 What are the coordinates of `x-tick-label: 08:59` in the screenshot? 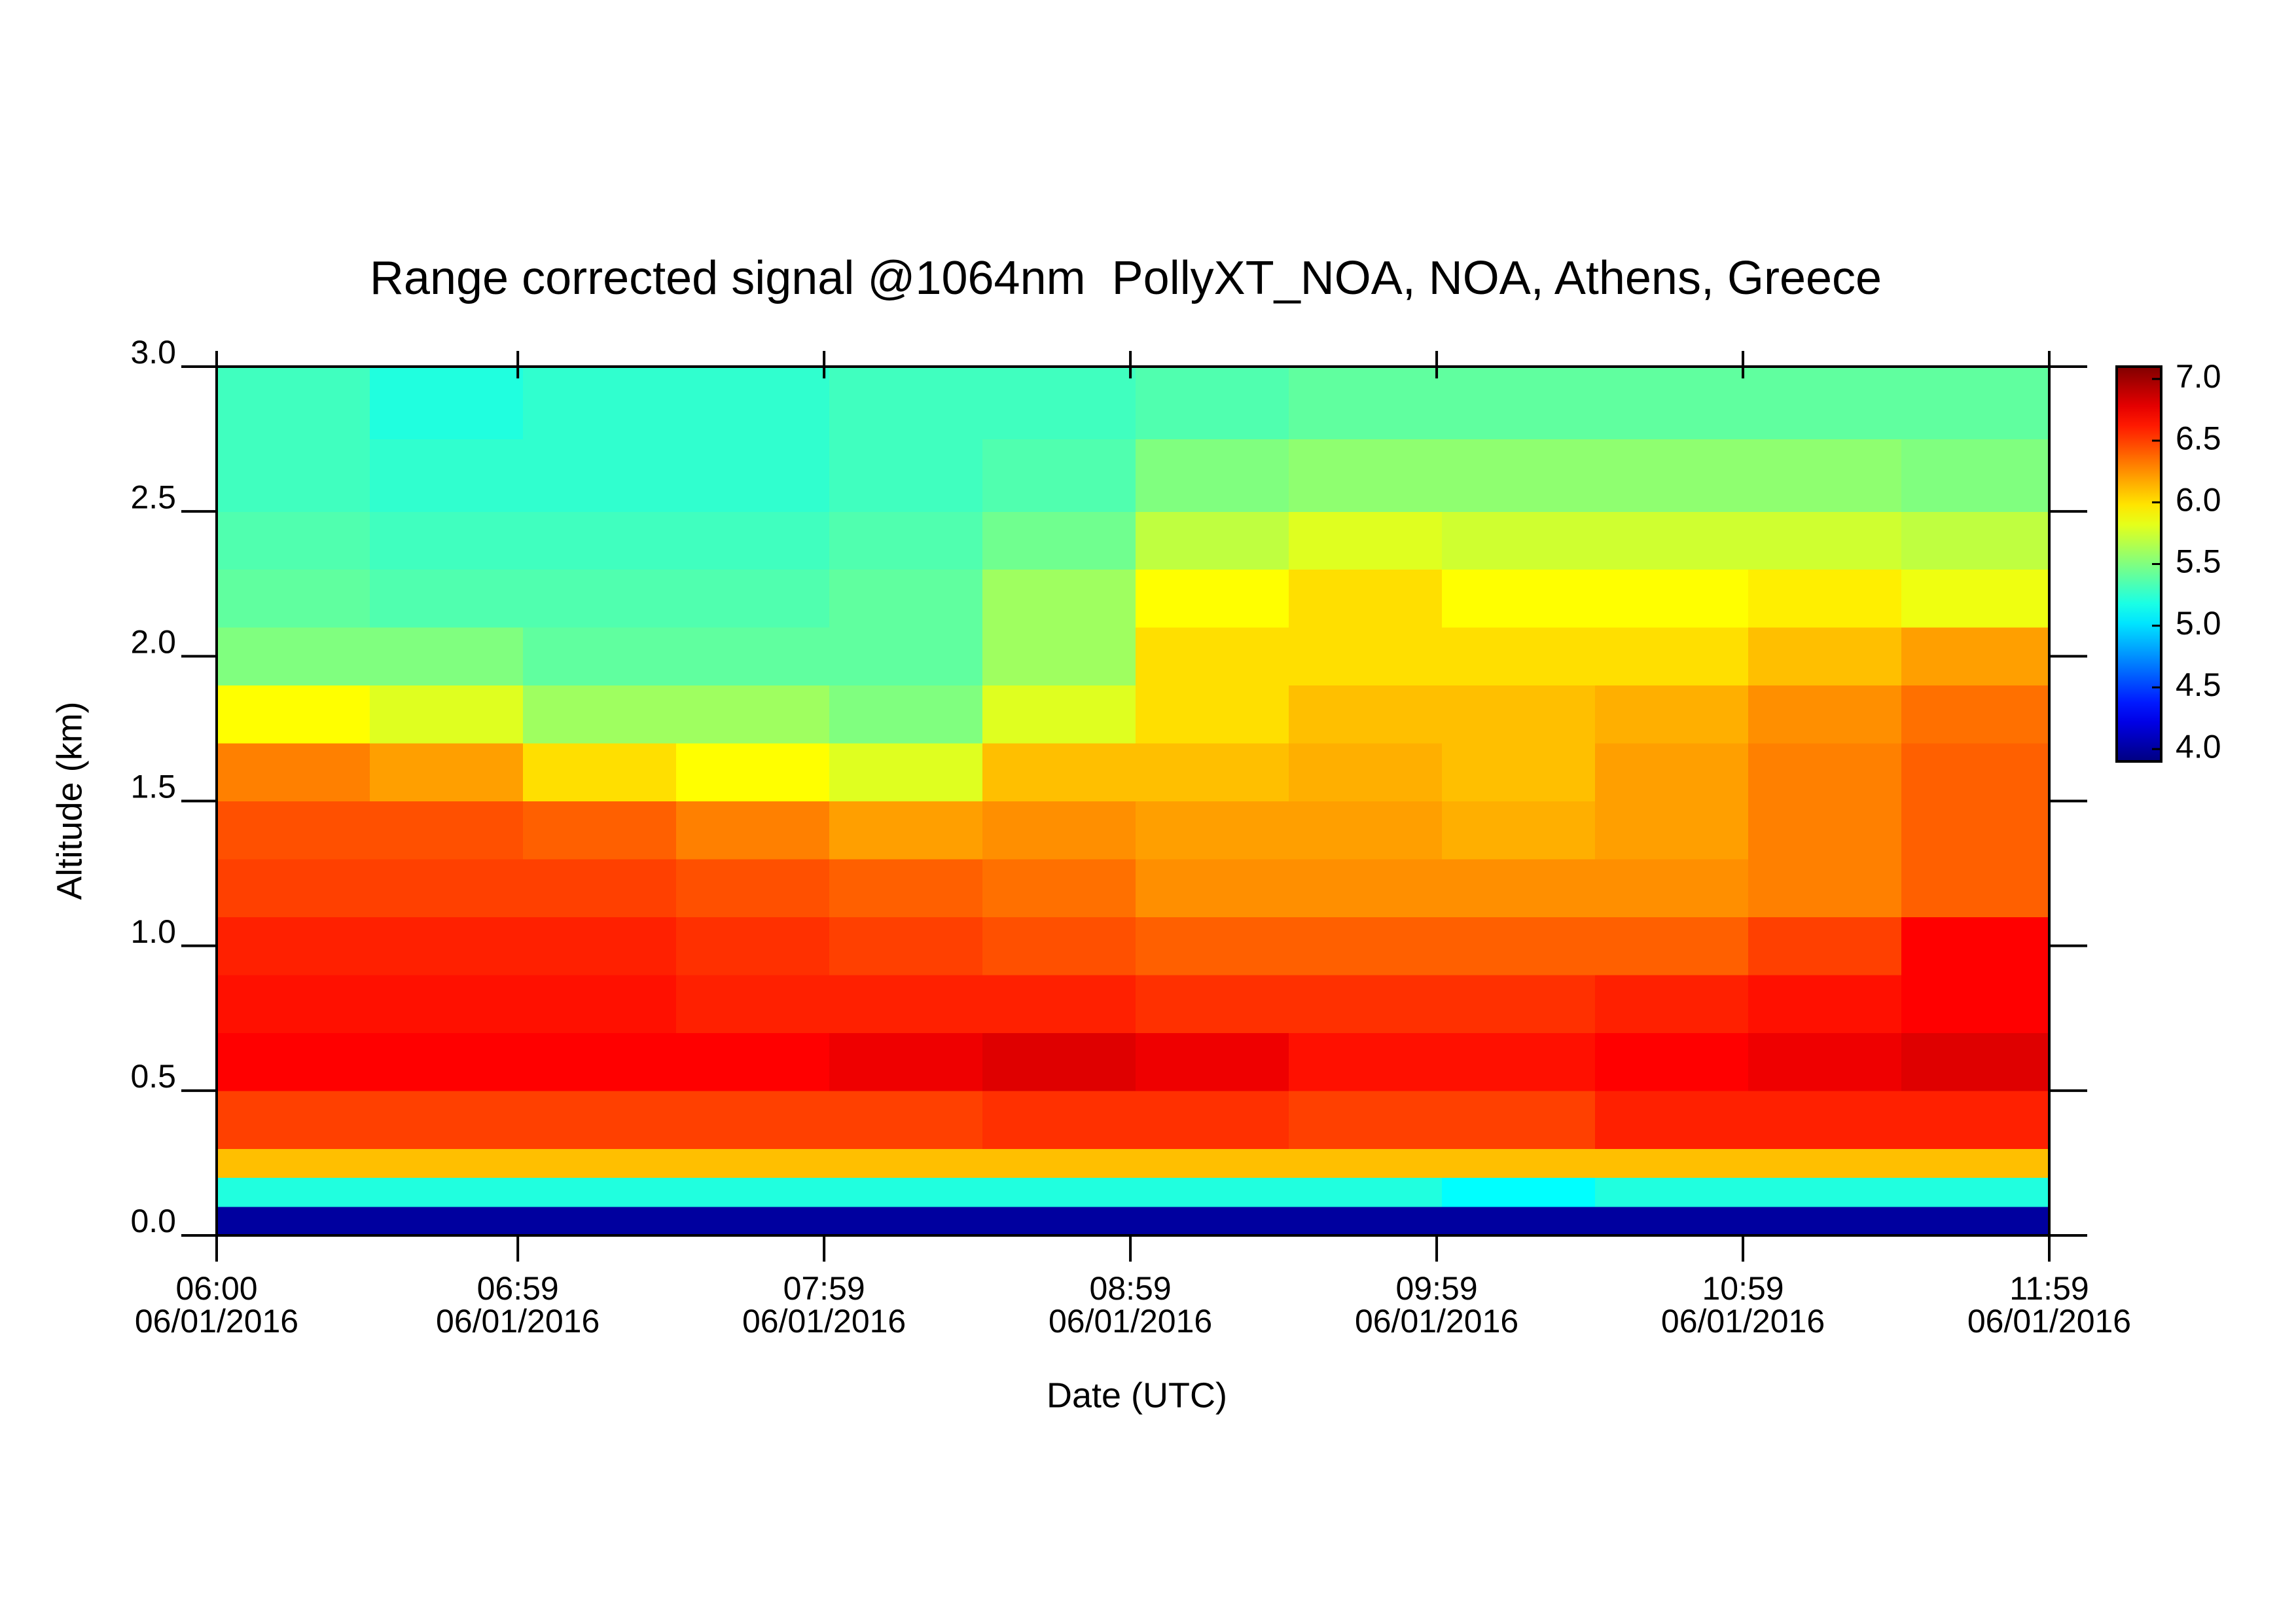 It's located at (1131, 1288).